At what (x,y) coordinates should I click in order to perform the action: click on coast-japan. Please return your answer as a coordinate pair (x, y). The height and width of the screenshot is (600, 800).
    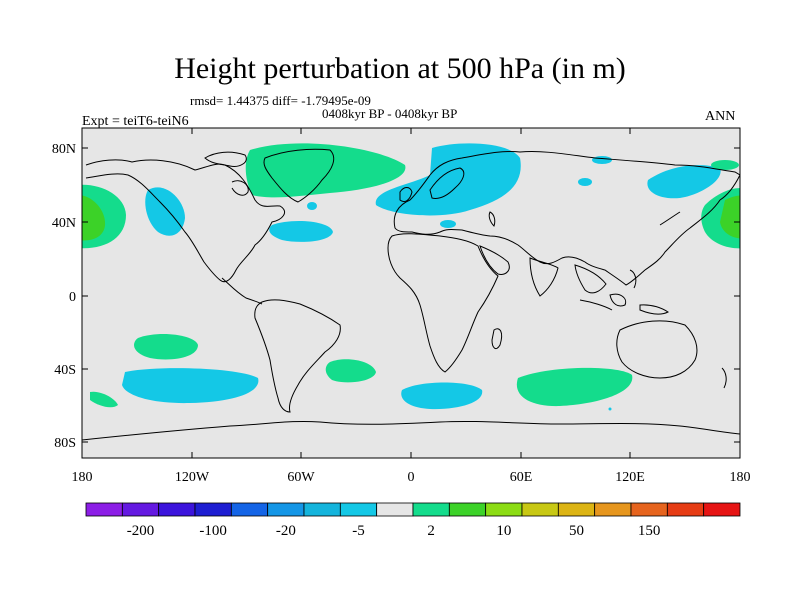
    Looking at the image, I should click on (670, 218).